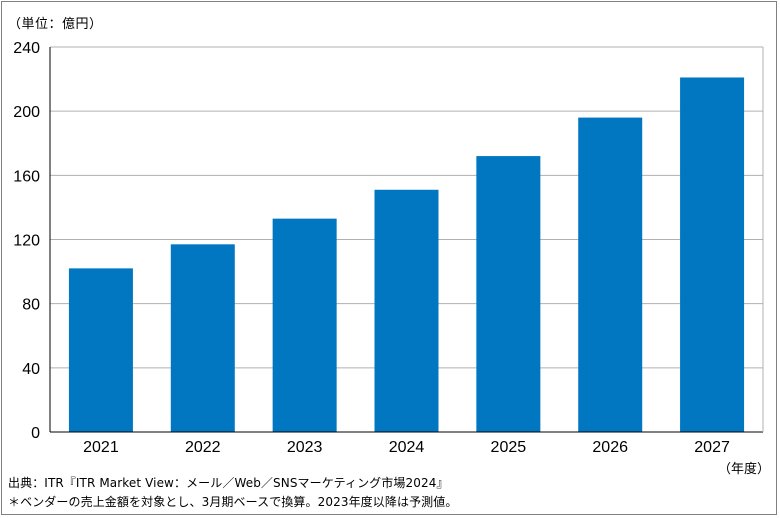  I want to click on footnote: ＊ベンダーの売上金額を対象とし、3月期ベースで換算。2023年度以降は予測値。, so click(233, 502).